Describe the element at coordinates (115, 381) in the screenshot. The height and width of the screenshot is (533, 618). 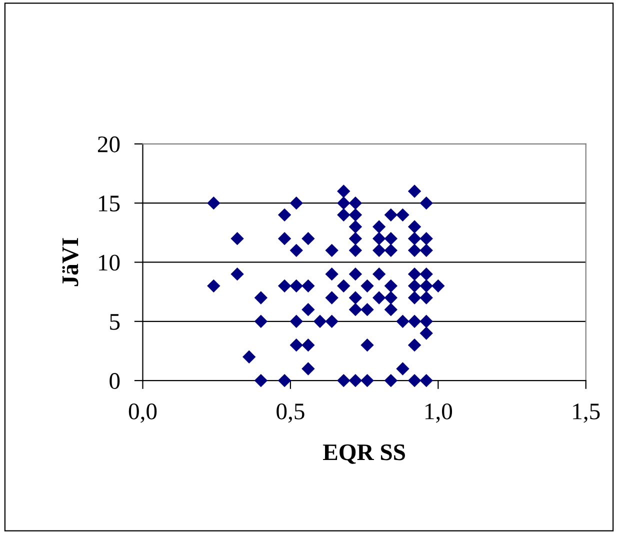
I see `y-tick-label: 0` at that location.